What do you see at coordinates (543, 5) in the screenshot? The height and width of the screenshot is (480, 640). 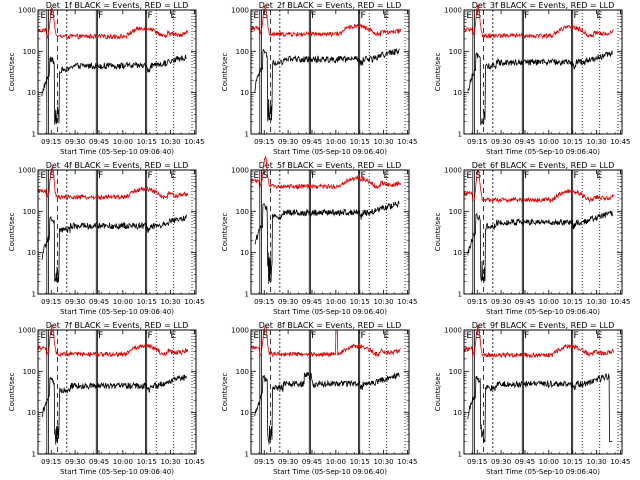 I see `panel-title: Det_3f BLACK = Events, RED = LLD` at bounding box center [543, 5].